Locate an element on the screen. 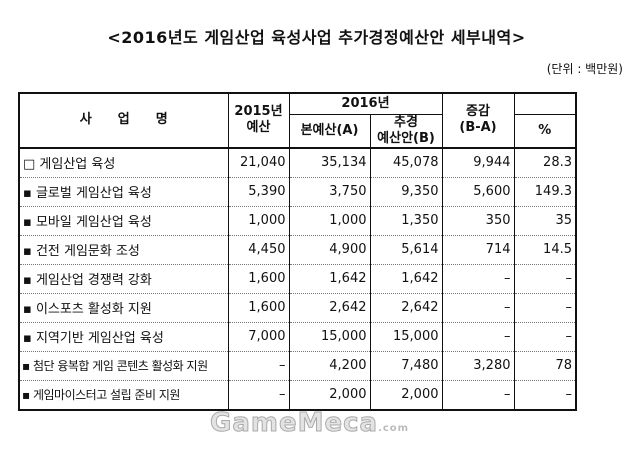 This screenshot has height=456, width=633. cell-a: 2,642 is located at coordinates (329, 307).